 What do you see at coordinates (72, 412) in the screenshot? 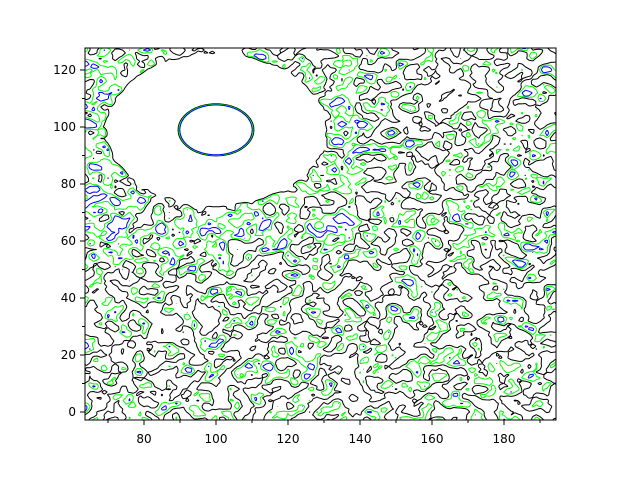
I see `y-tick-label: 0` at bounding box center [72, 412].